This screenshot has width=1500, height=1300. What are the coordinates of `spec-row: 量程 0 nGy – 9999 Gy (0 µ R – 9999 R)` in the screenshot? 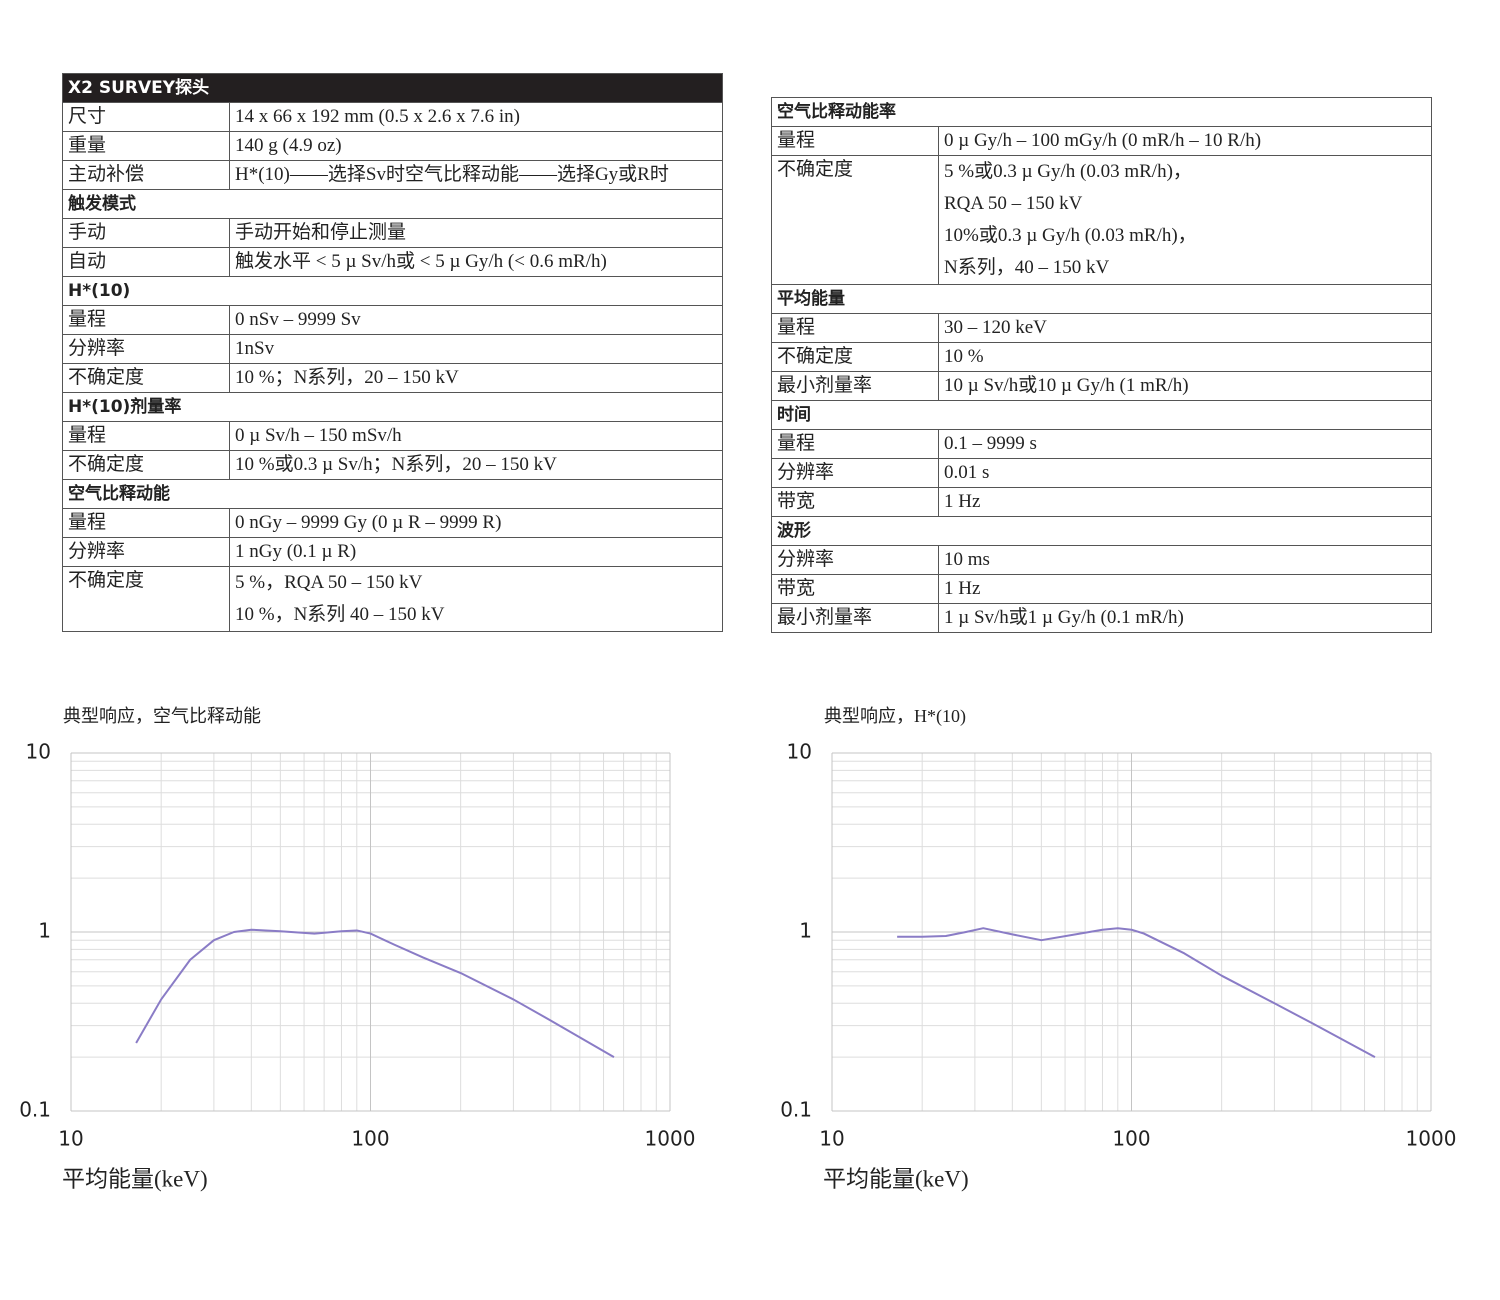 It's located at (392, 523).